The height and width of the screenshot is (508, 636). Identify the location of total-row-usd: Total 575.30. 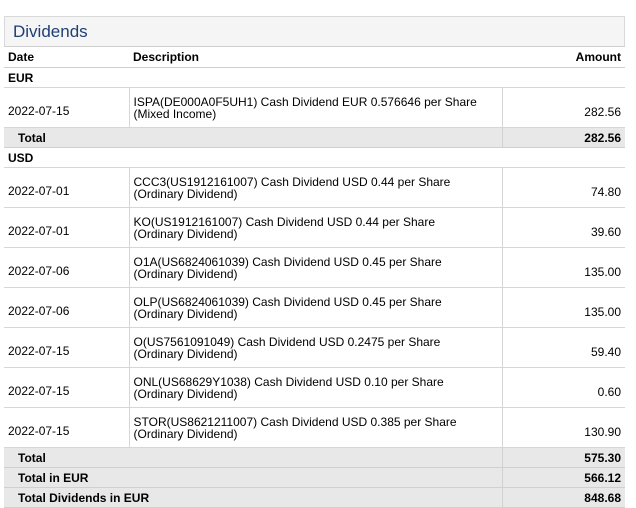
(314, 457).